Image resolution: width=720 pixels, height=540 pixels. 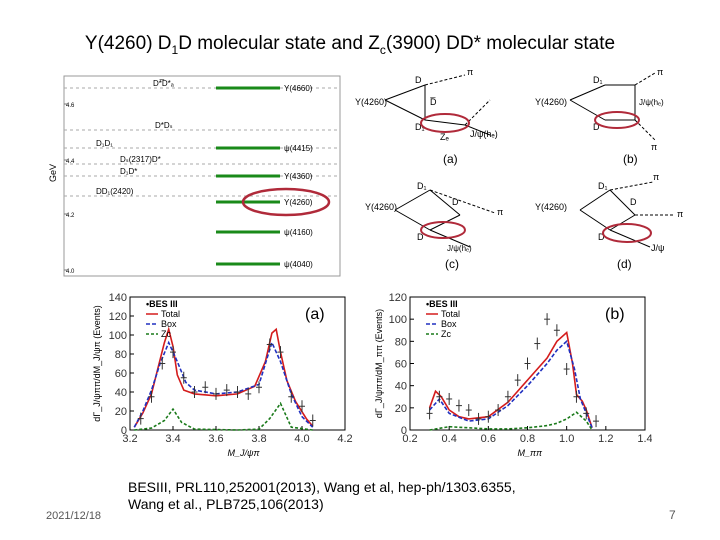 I want to click on y-tick-label: 140, so click(x=118, y=298).